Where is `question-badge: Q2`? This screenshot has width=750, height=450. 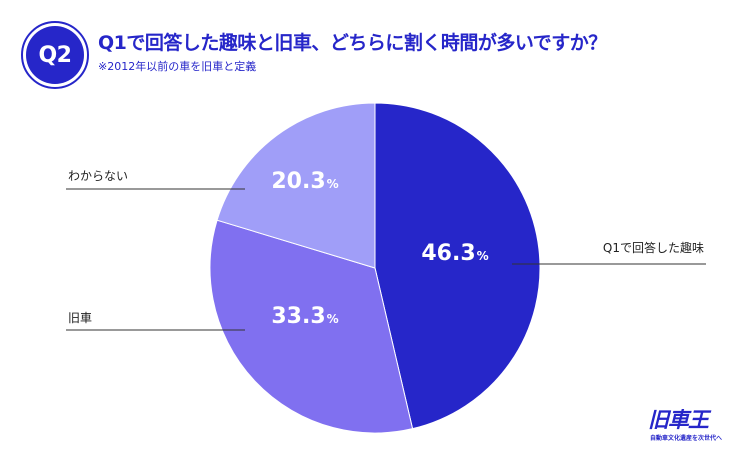 question-badge: Q2 is located at coordinates (55, 55).